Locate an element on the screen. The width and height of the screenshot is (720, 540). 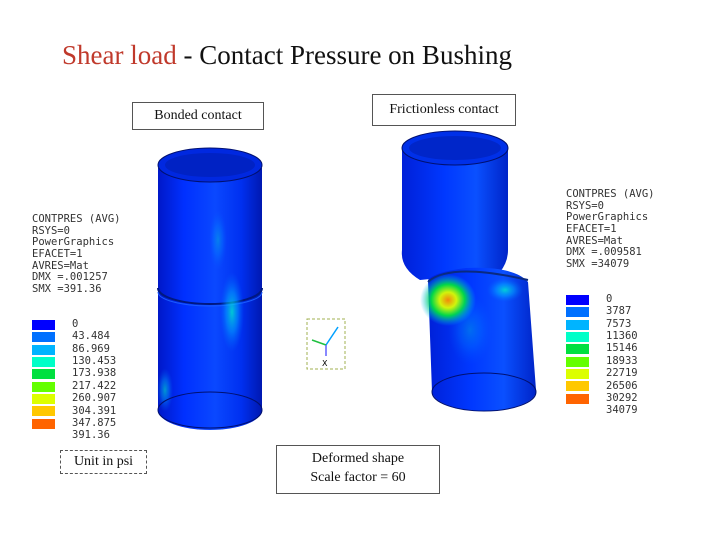
frictionless-contact-text: Frictionless contact is located at coordinates (444, 109).